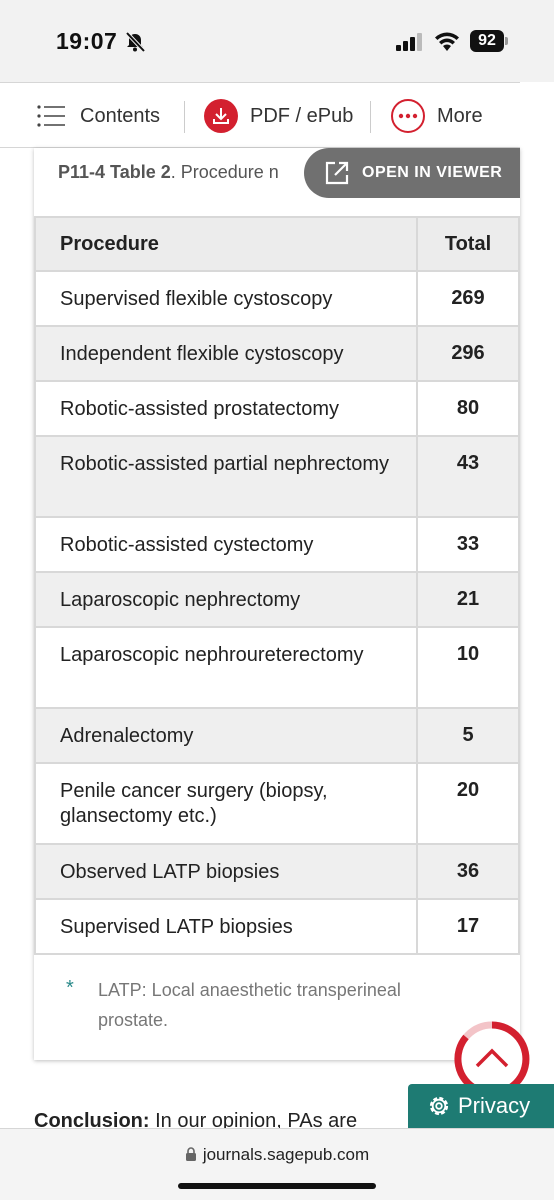 The width and height of the screenshot is (554, 1200). I want to click on header-procedure: Procedure, so click(226, 244).